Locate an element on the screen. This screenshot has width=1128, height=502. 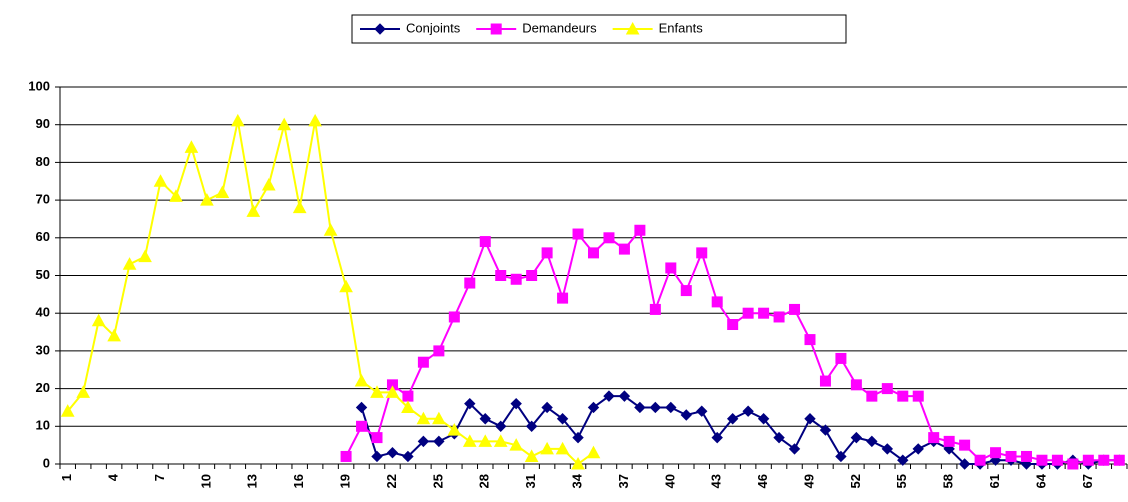
x-tick-label: 13 is located at coordinates (252, 481).